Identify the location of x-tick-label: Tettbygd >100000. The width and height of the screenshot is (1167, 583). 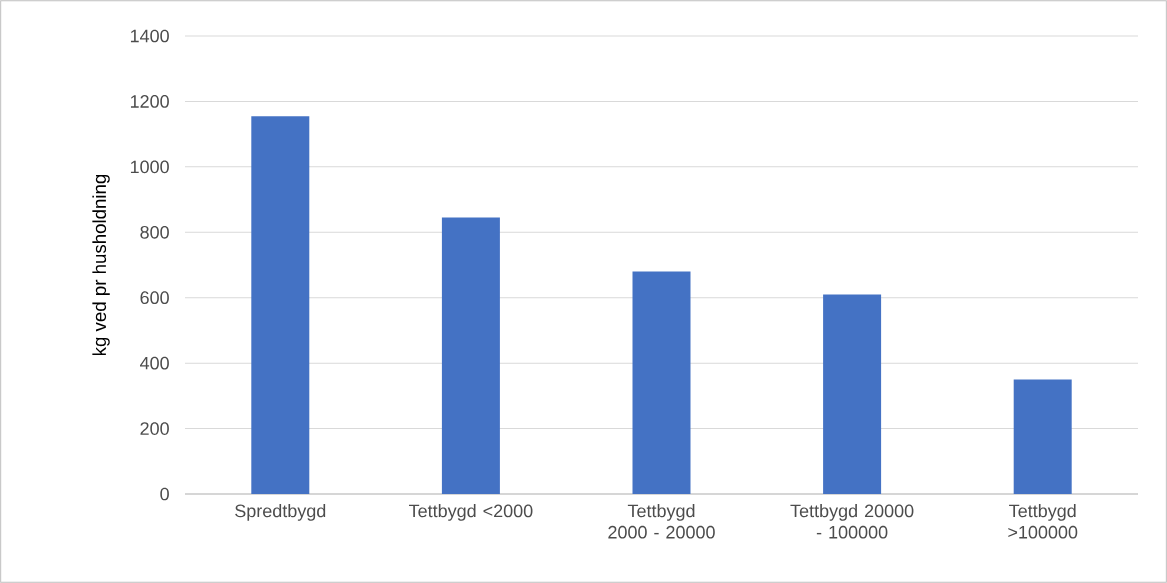
(1043, 521).